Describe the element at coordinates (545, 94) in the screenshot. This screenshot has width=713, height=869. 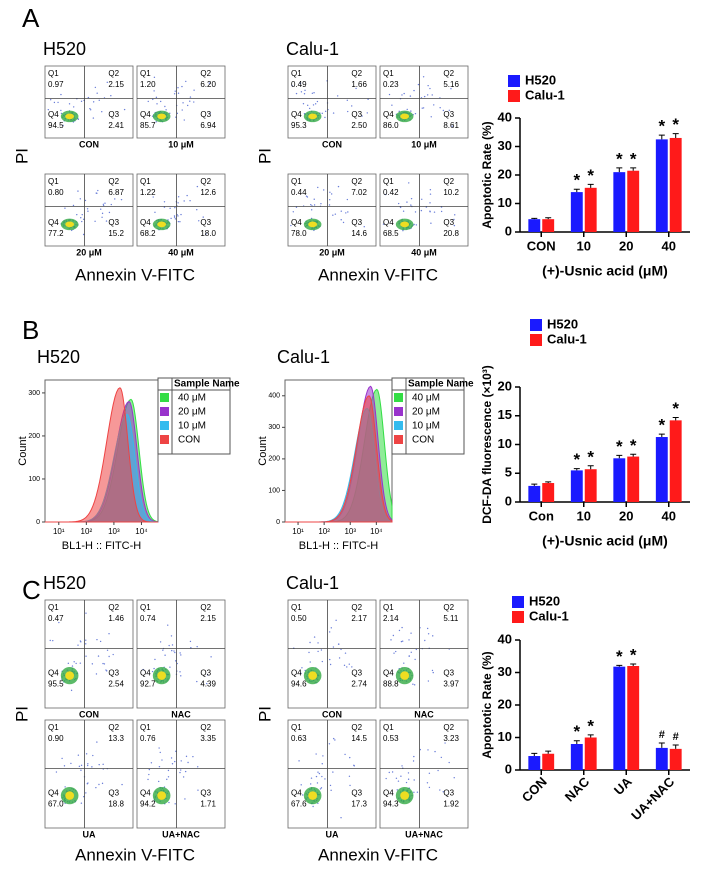
I see `legend-label: Calu-1` at that location.